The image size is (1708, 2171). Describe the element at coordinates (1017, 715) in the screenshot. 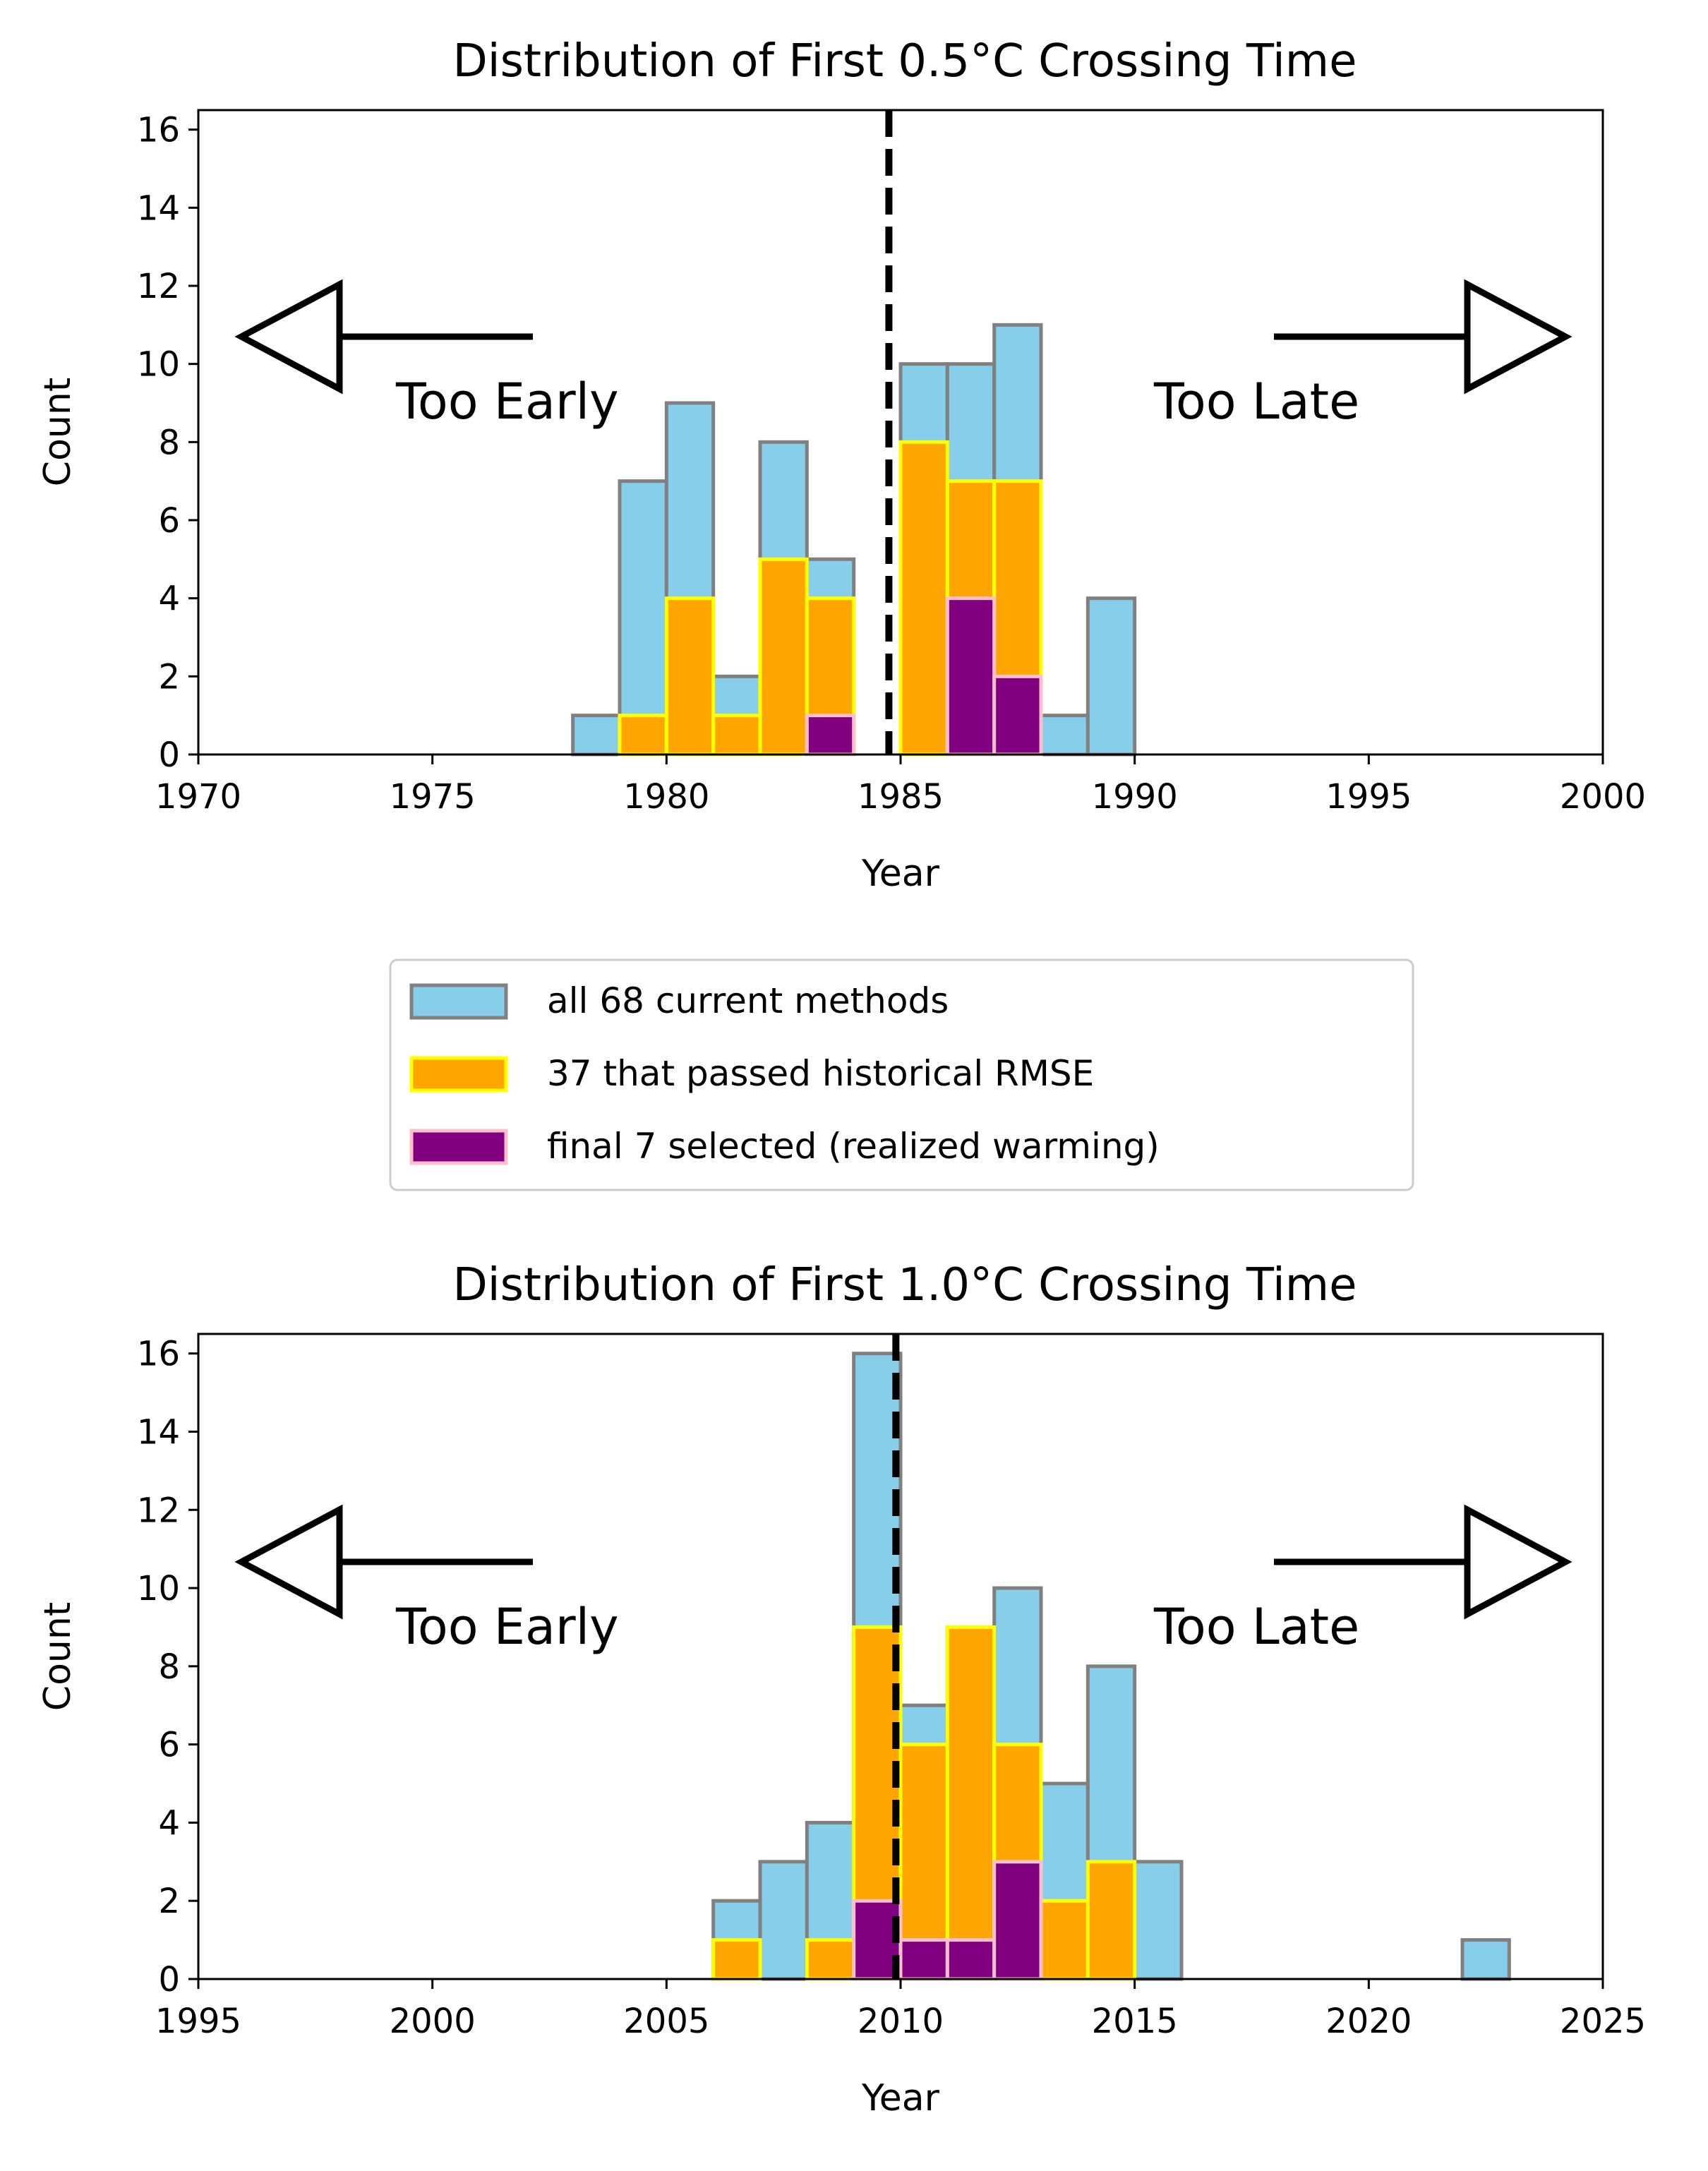

I see `bar-series-2-1987` at that location.